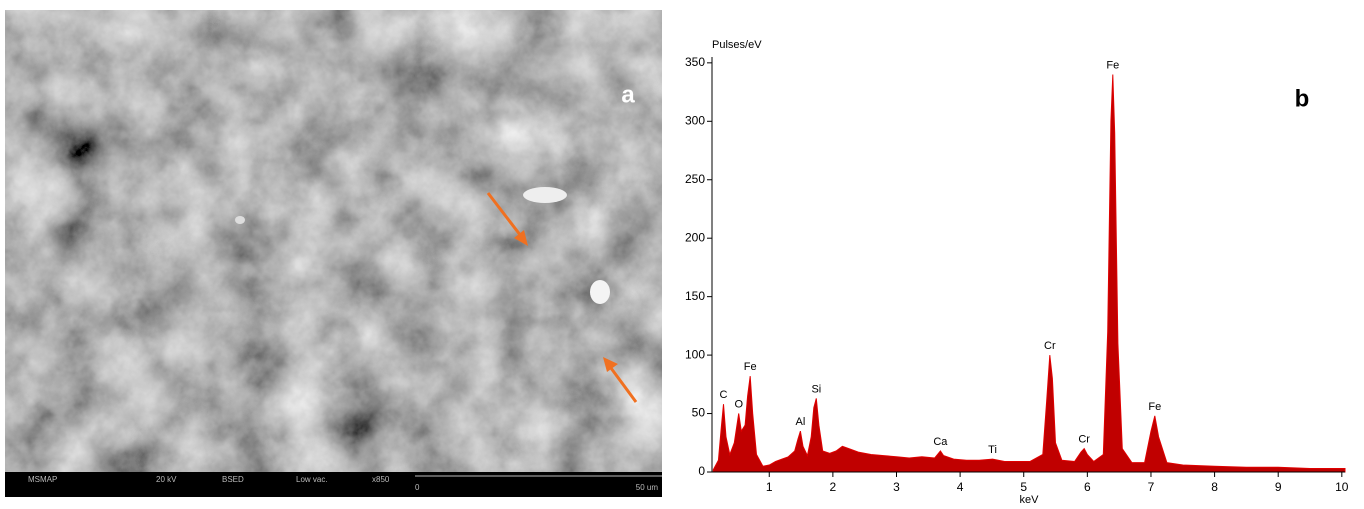  What do you see at coordinates (417, 487) in the screenshot?
I see `scale-start: 0` at bounding box center [417, 487].